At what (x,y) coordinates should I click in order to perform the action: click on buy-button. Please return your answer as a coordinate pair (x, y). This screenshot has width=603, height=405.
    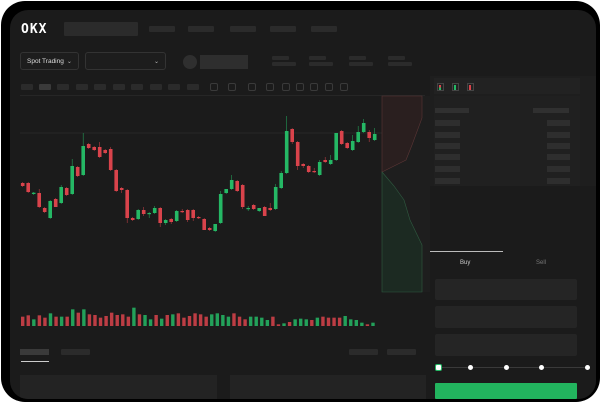
    Looking at the image, I should click on (506, 391).